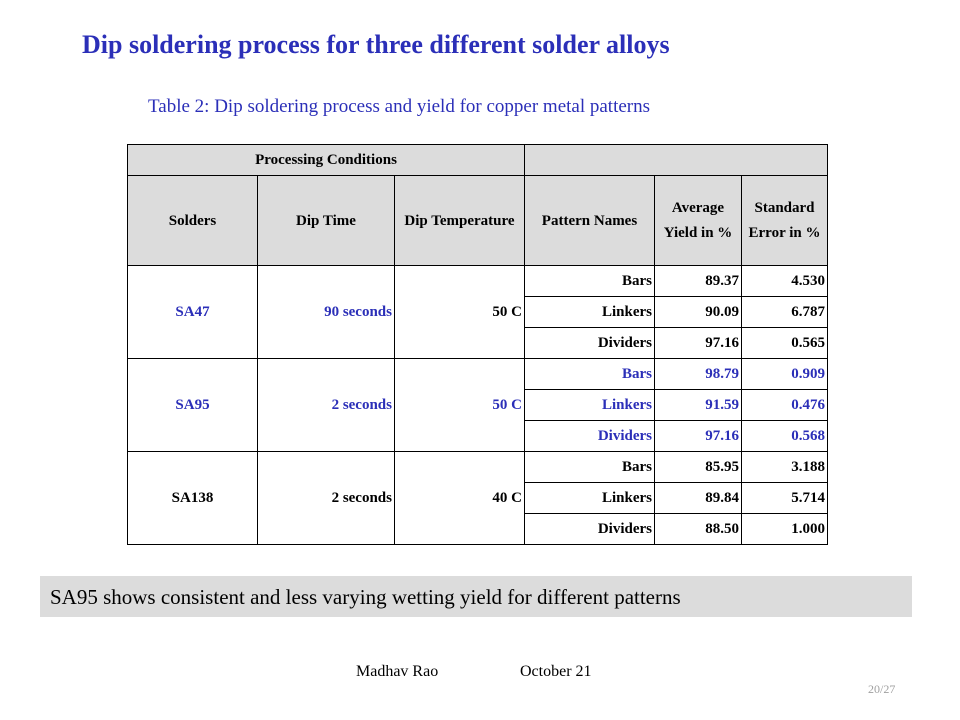 The width and height of the screenshot is (960, 720). What do you see at coordinates (784, 467) in the screenshot?
I see `error-cell: 3.188` at bounding box center [784, 467].